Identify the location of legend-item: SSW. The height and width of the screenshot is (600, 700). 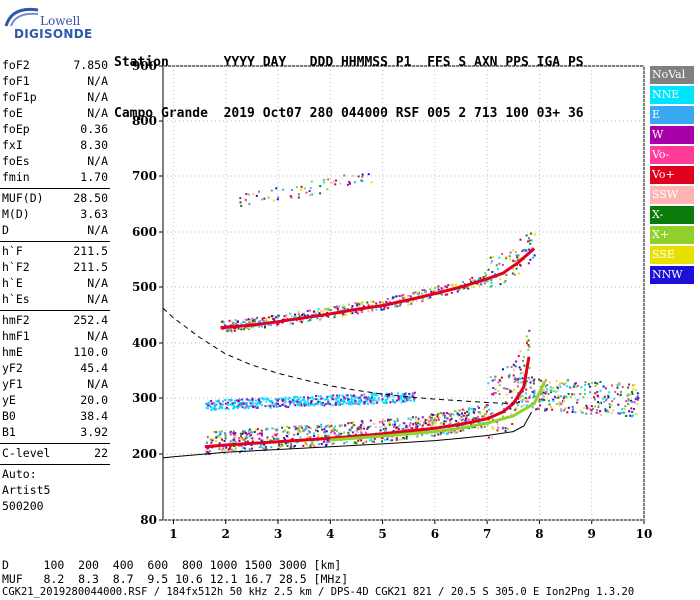
(672, 195).